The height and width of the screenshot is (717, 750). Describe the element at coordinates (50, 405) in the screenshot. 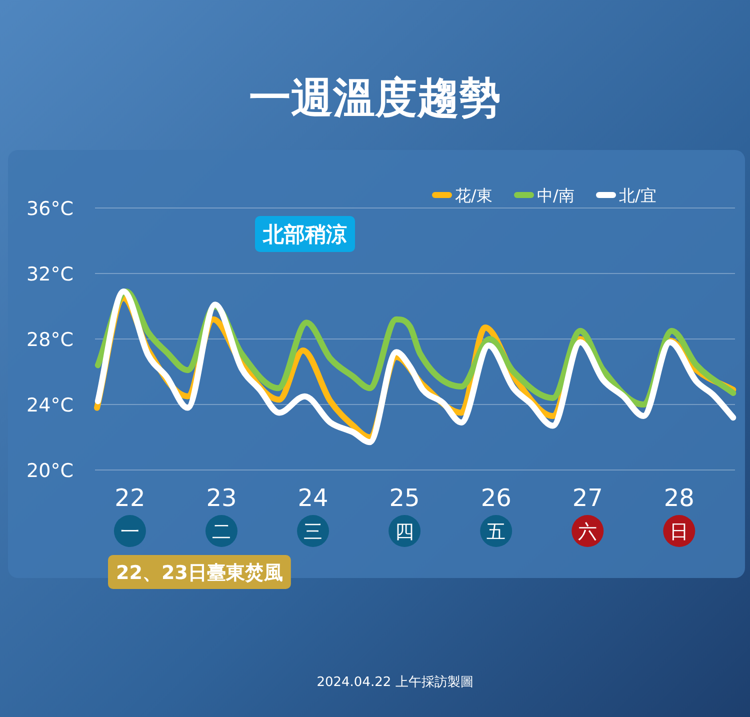

I see `y-tick-label: 24°C` at that location.